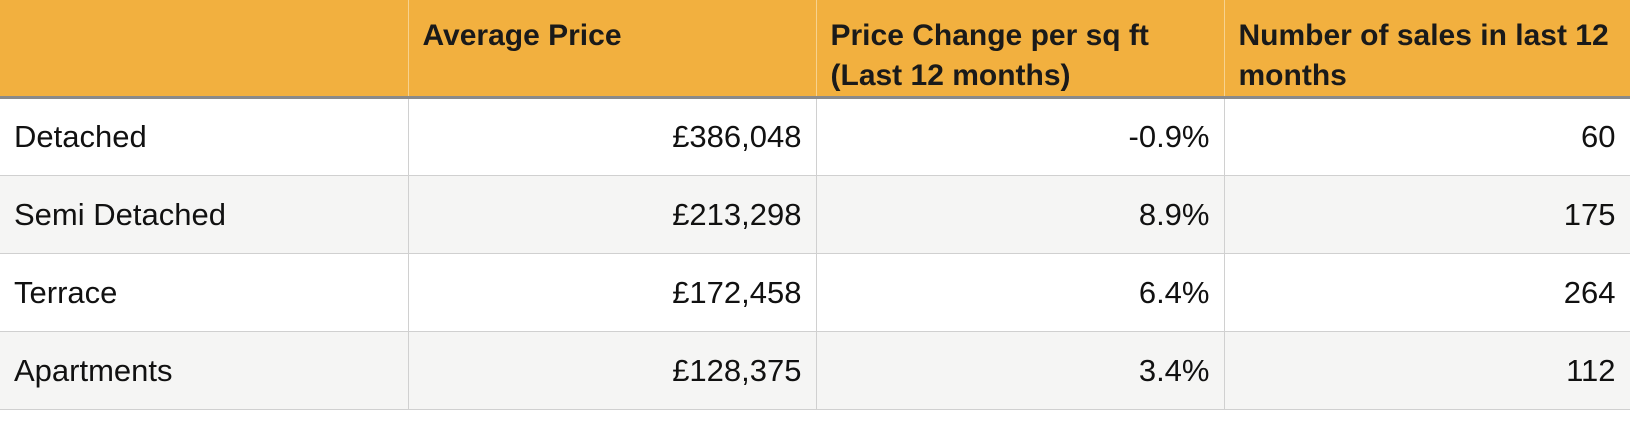  Describe the element at coordinates (204, 136) in the screenshot. I see `row-label: Detached` at that location.